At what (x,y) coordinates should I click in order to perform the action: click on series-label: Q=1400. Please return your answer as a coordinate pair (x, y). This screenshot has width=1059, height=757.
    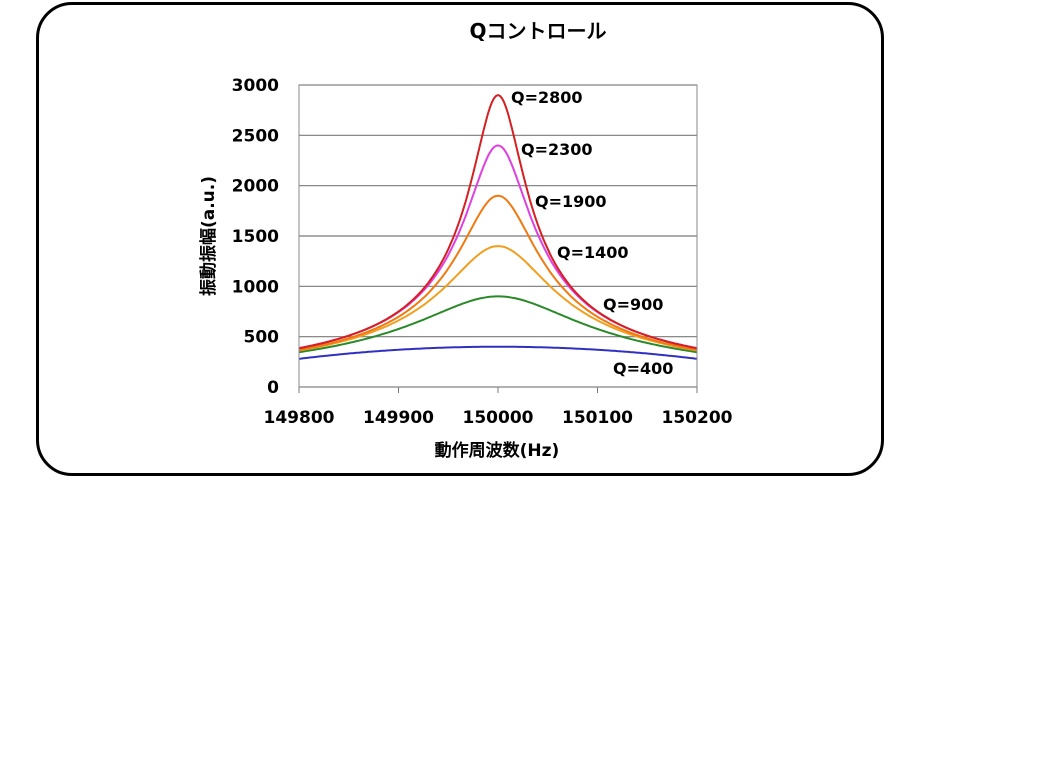
    Looking at the image, I should click on (593, 252).